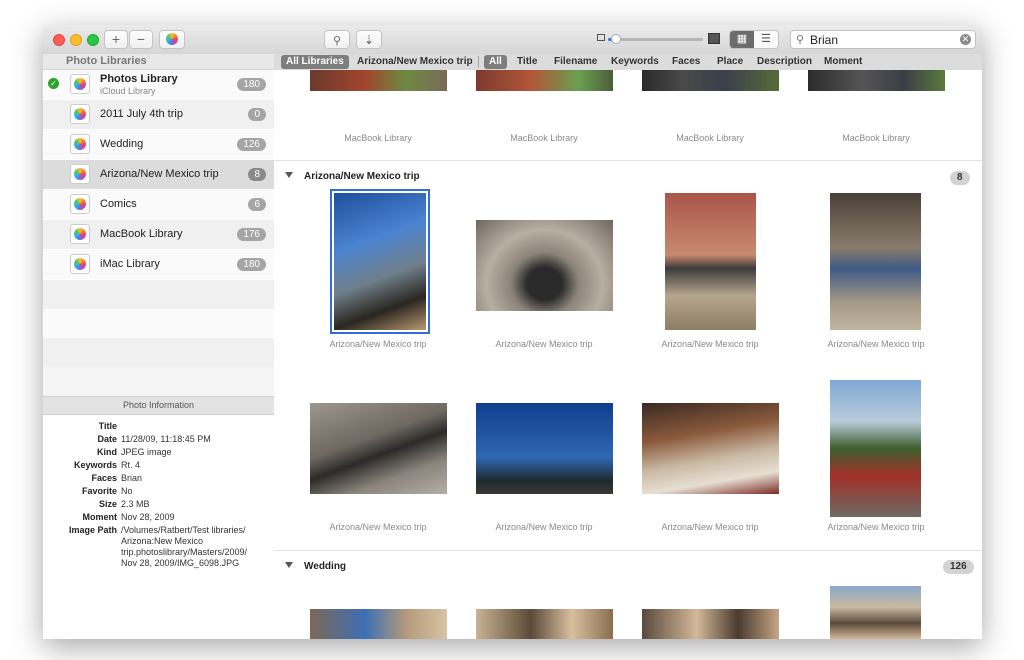 The height and width of the screenshot is (660, 1024). What do you see at coordinates (960, 178) in the screenshot?
I see `section-count-badge: 8` at bounding box center [960, 178].